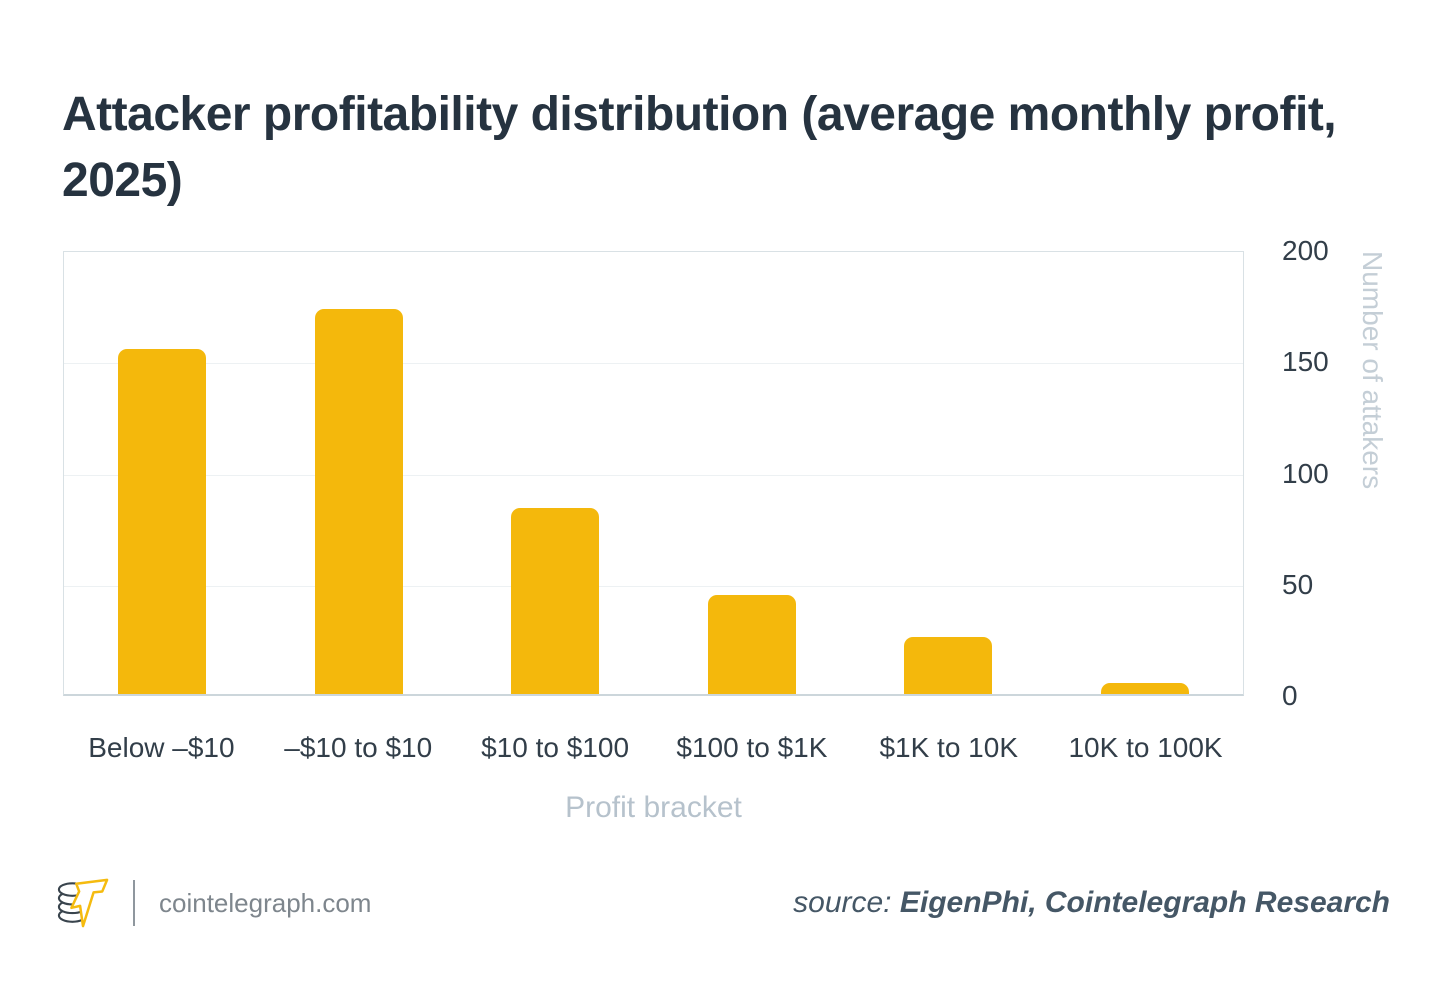  Describe the element at coordinates (1305, 362) in the screenshot. I see `y-tick-label: 150` at that location.